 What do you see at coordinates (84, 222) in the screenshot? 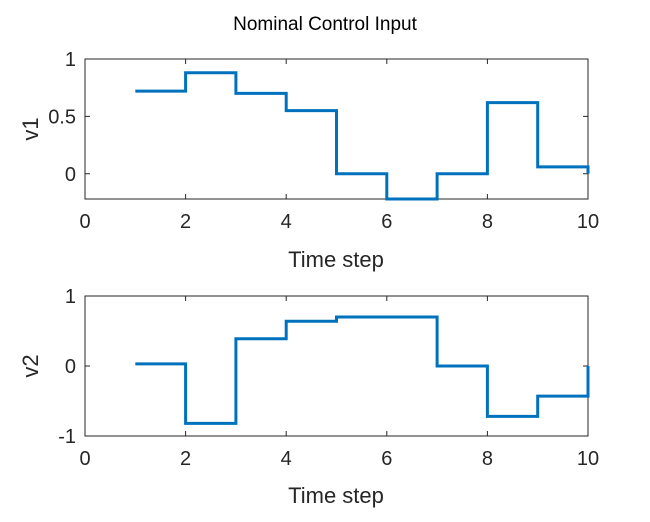
I see `x-tick-label-v1: 0` at bounding box center [84, 222].